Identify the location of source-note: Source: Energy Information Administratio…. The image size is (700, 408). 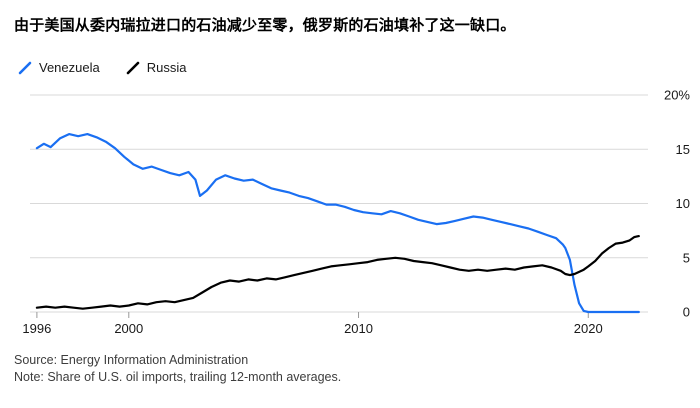
(131, 360).